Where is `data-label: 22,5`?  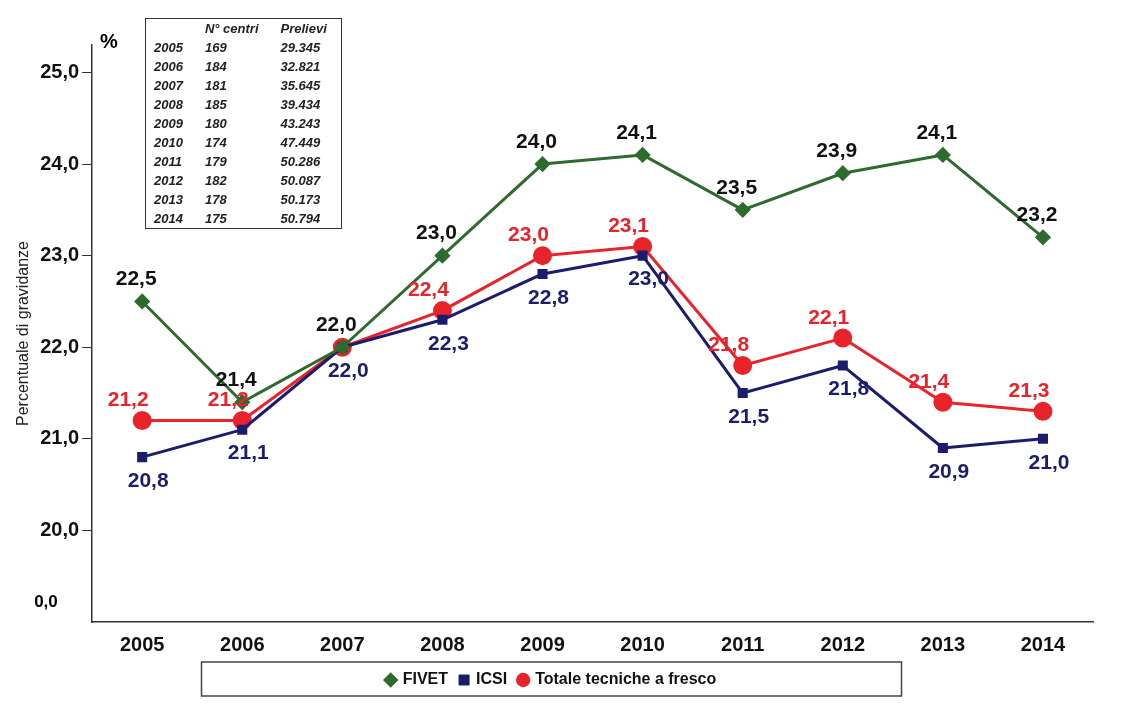 data-label: 22,5 is located at coordinates (136, 278).